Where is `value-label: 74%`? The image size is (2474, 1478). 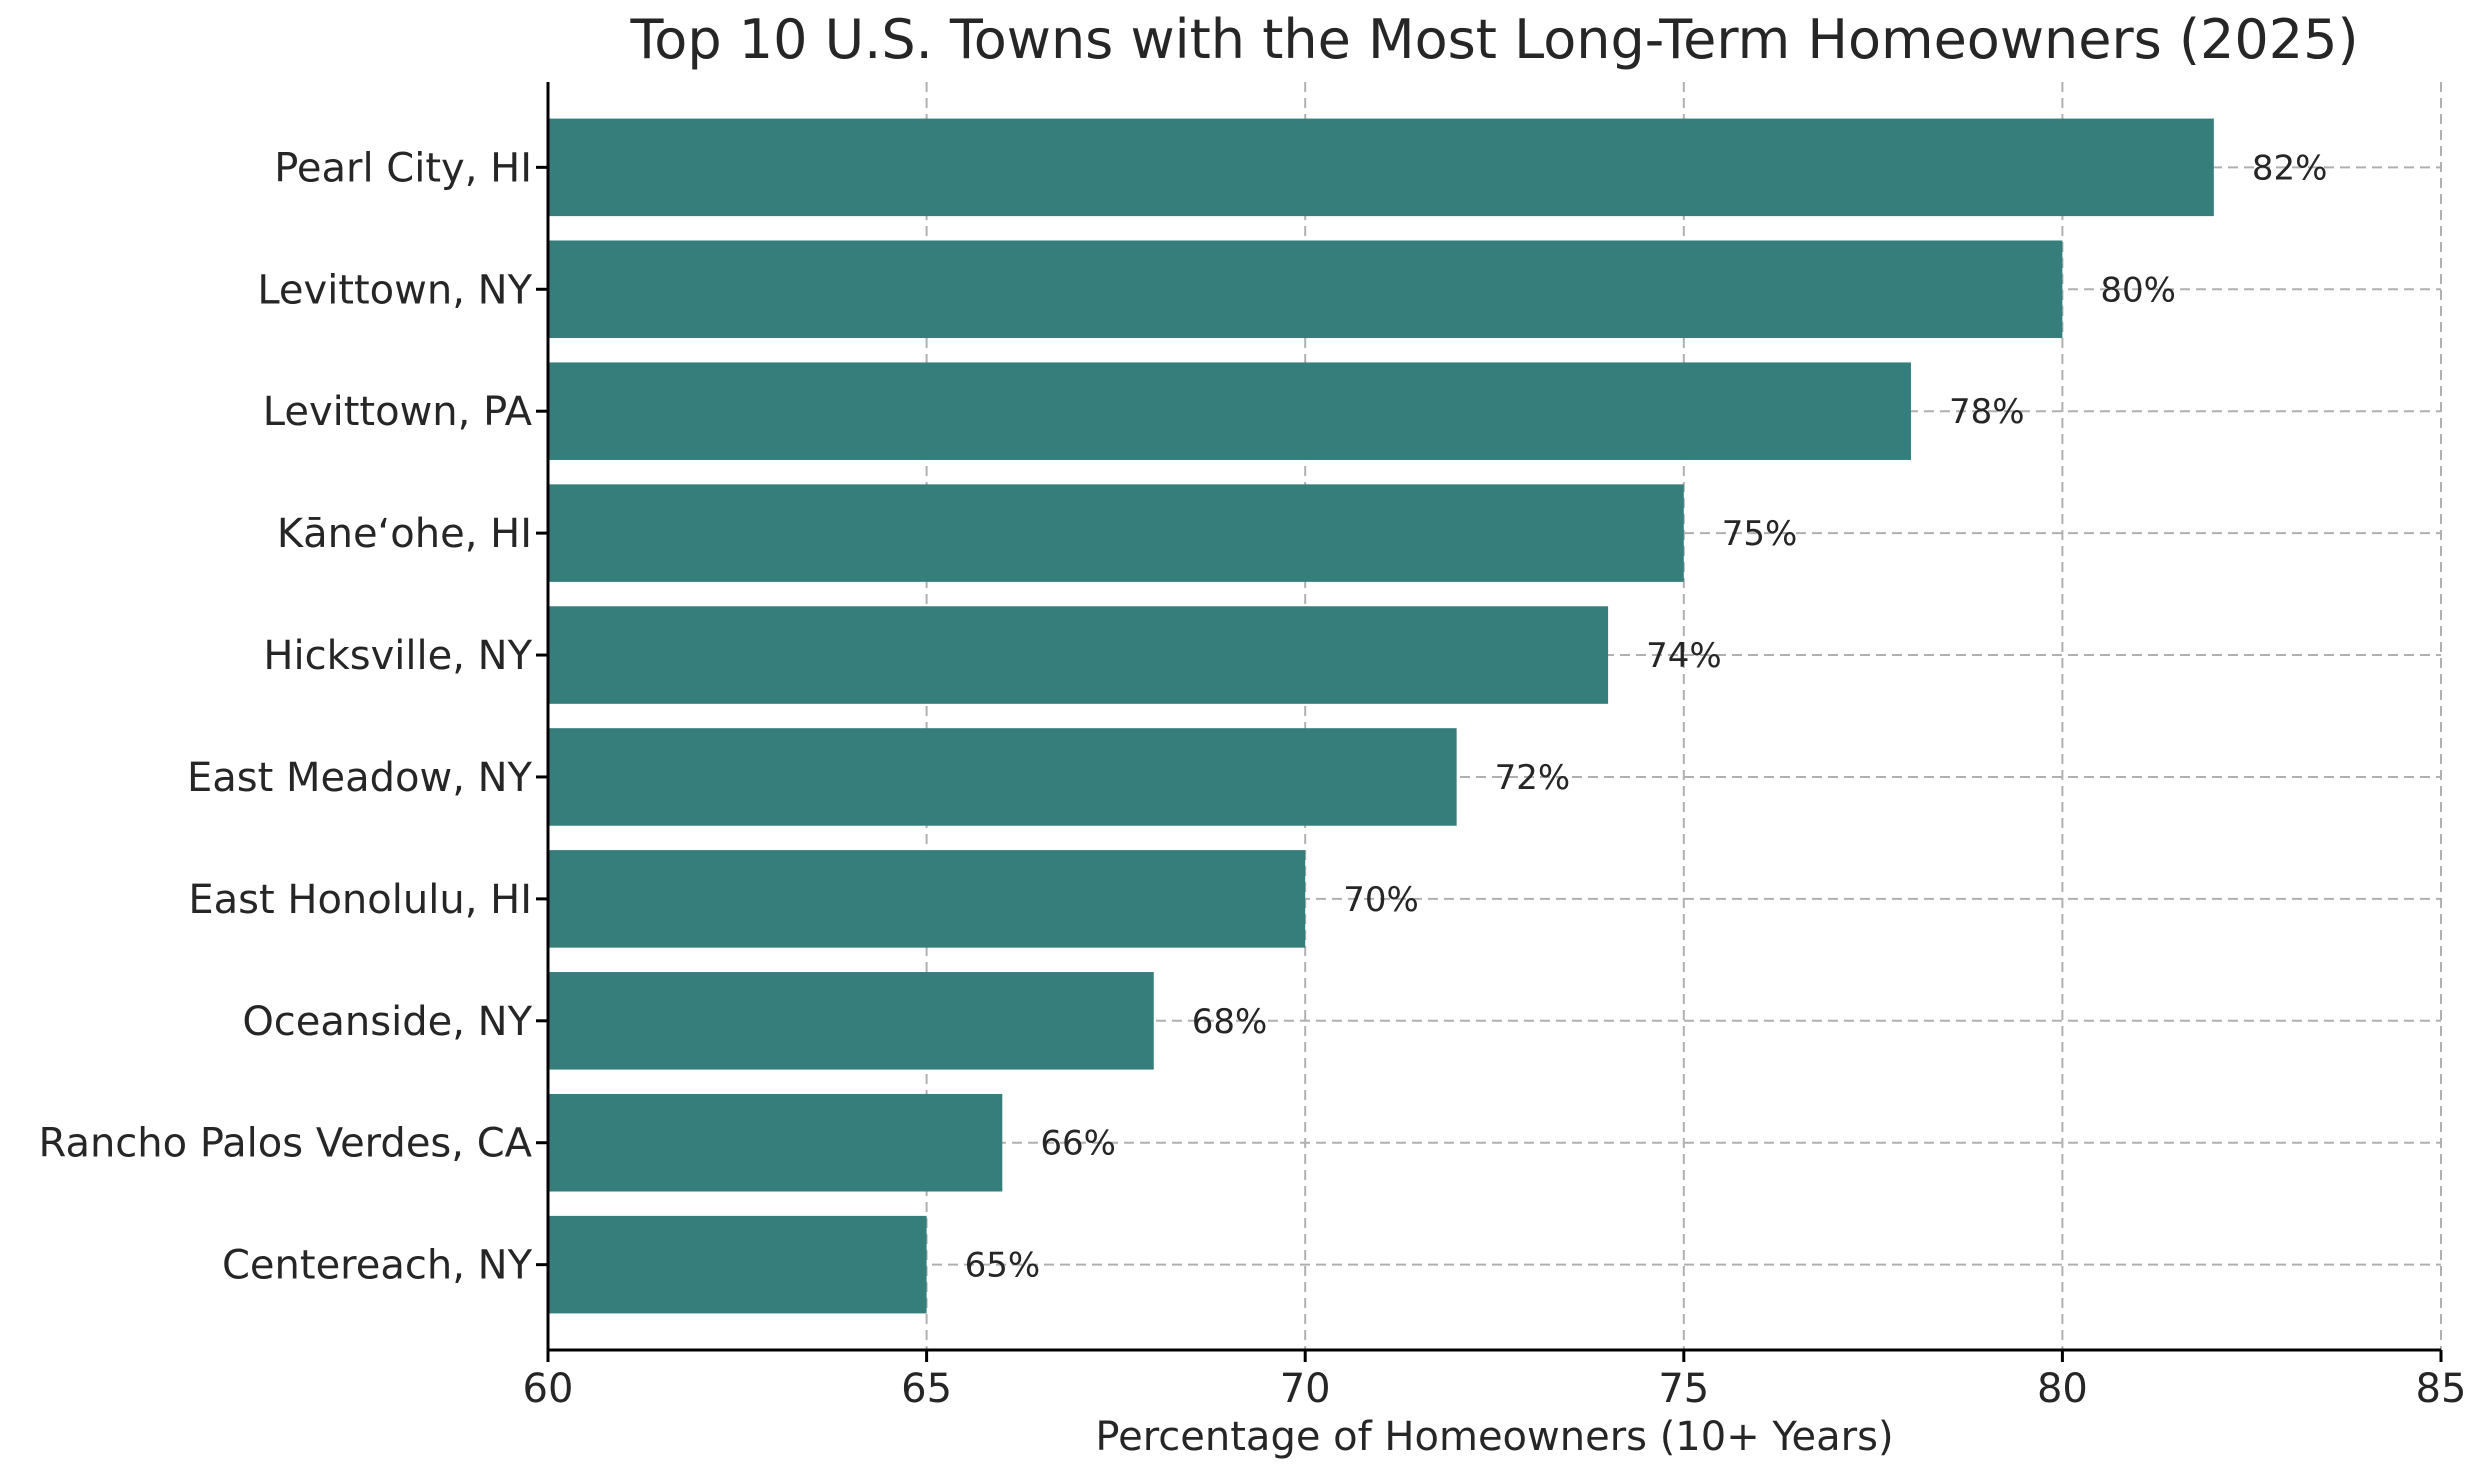
value-label: 74% is located at coordinates (1684, 656).